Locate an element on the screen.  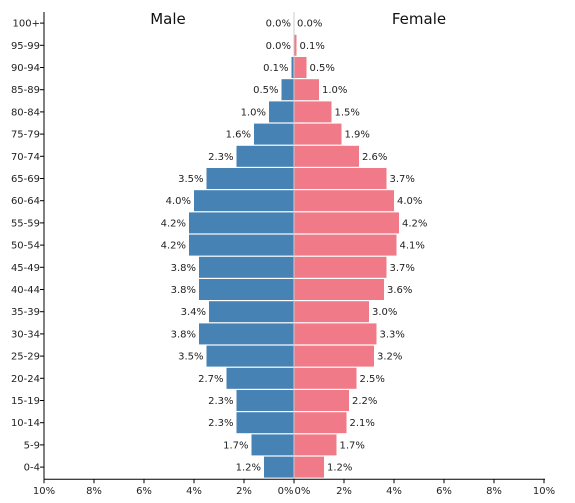
label-female-25-29: 3.2% is located at coordinates (389, 357).